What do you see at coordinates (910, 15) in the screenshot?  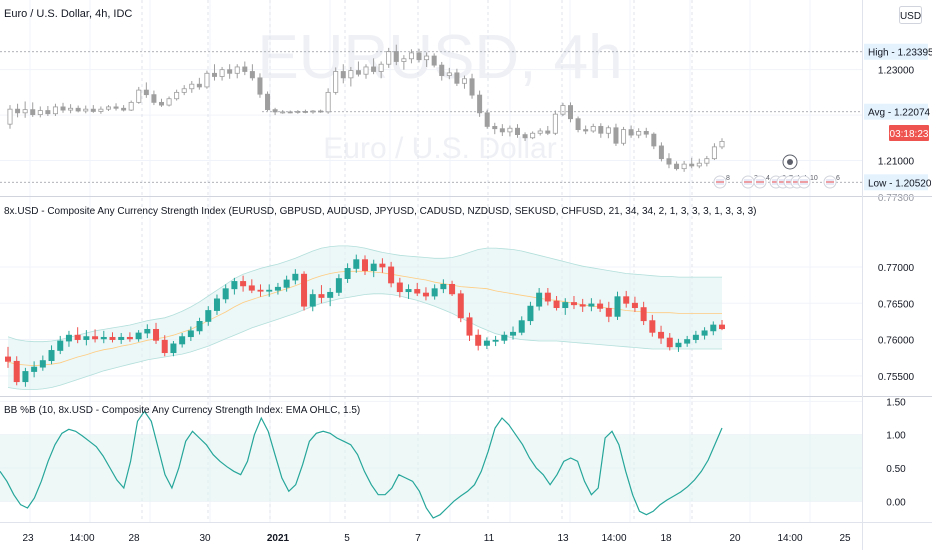 I see `currency-button-frame` at bounding box center [910, 15].